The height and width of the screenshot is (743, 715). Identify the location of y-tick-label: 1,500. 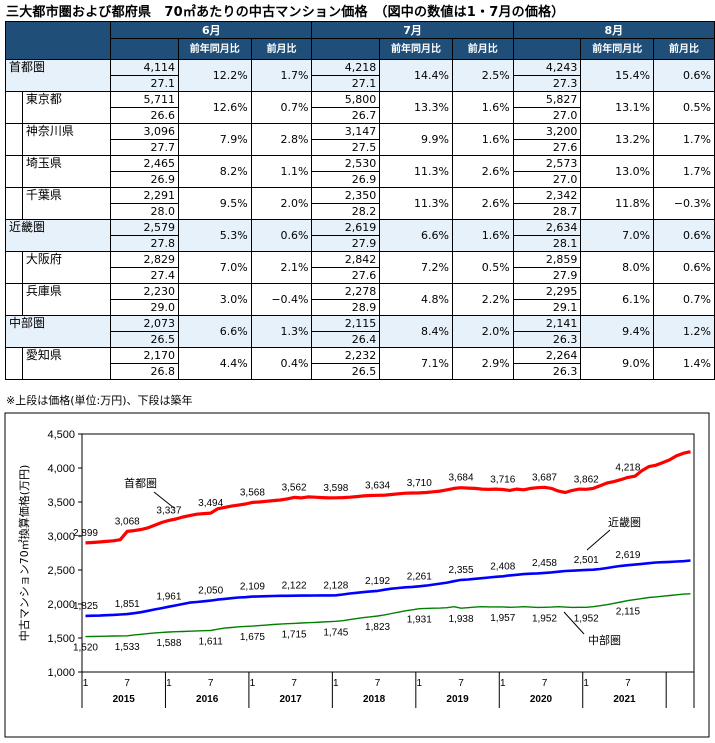
(61, 639).